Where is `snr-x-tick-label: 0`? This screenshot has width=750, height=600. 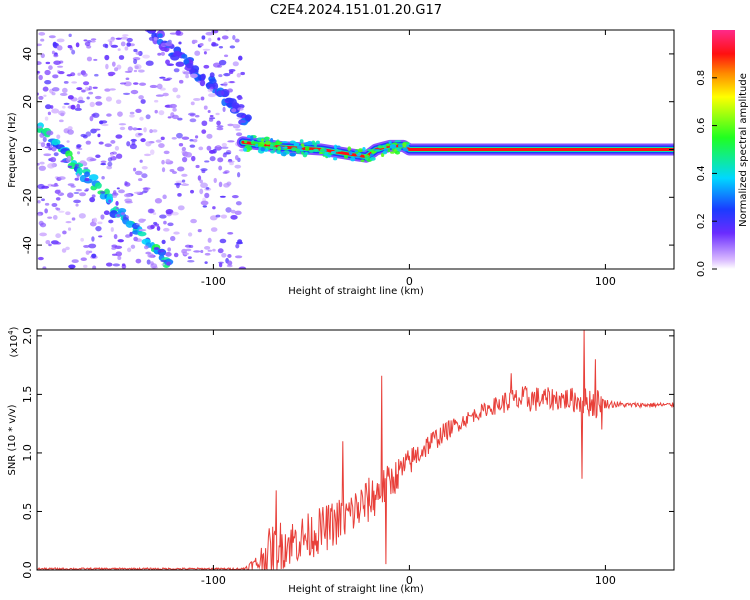
snr-x-tick-label: 0 is located at coordinates (409, 580).